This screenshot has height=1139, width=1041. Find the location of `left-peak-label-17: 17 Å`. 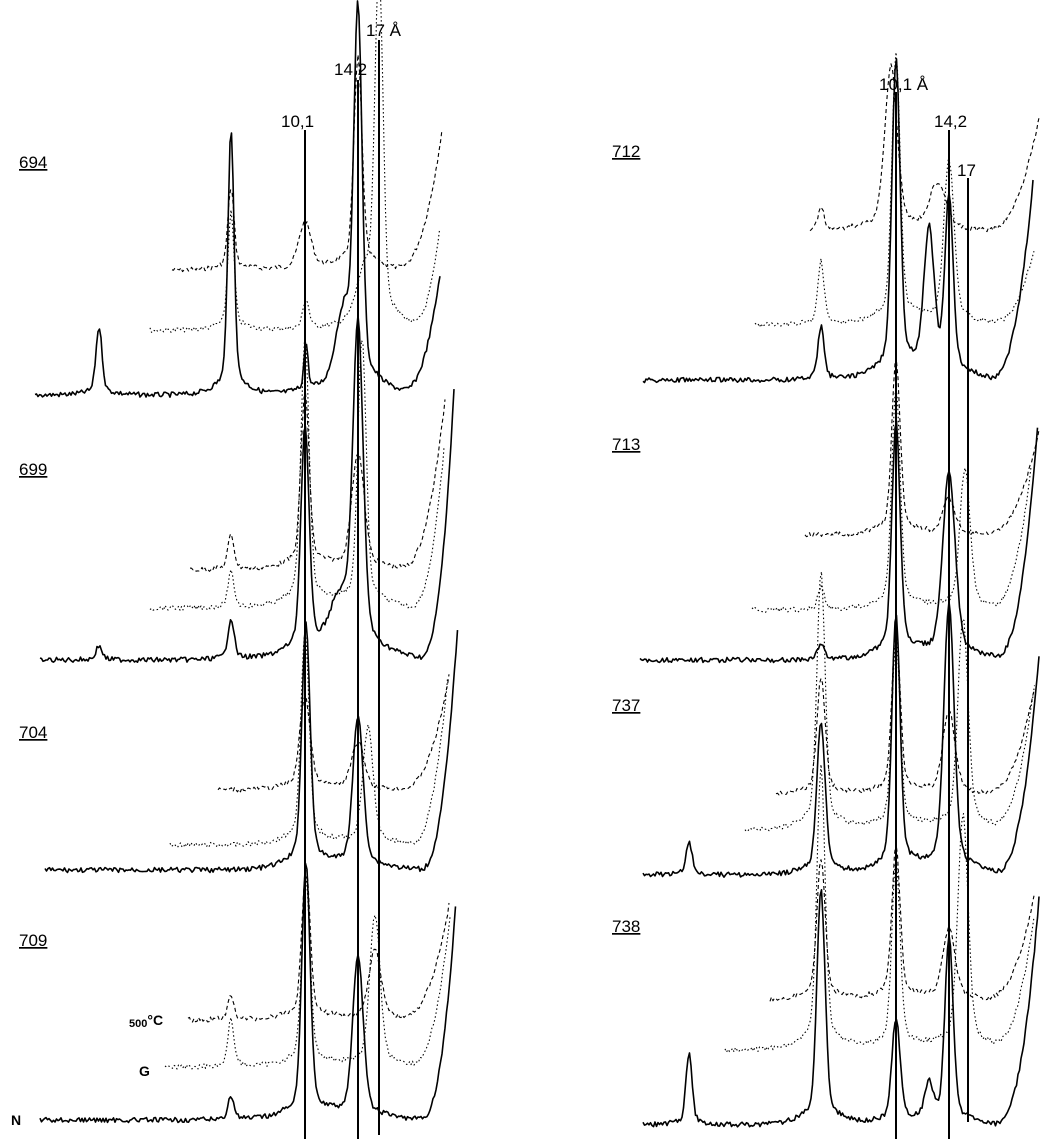

left-peak-label-17: 17 Å is located at coordinates (384, 30).